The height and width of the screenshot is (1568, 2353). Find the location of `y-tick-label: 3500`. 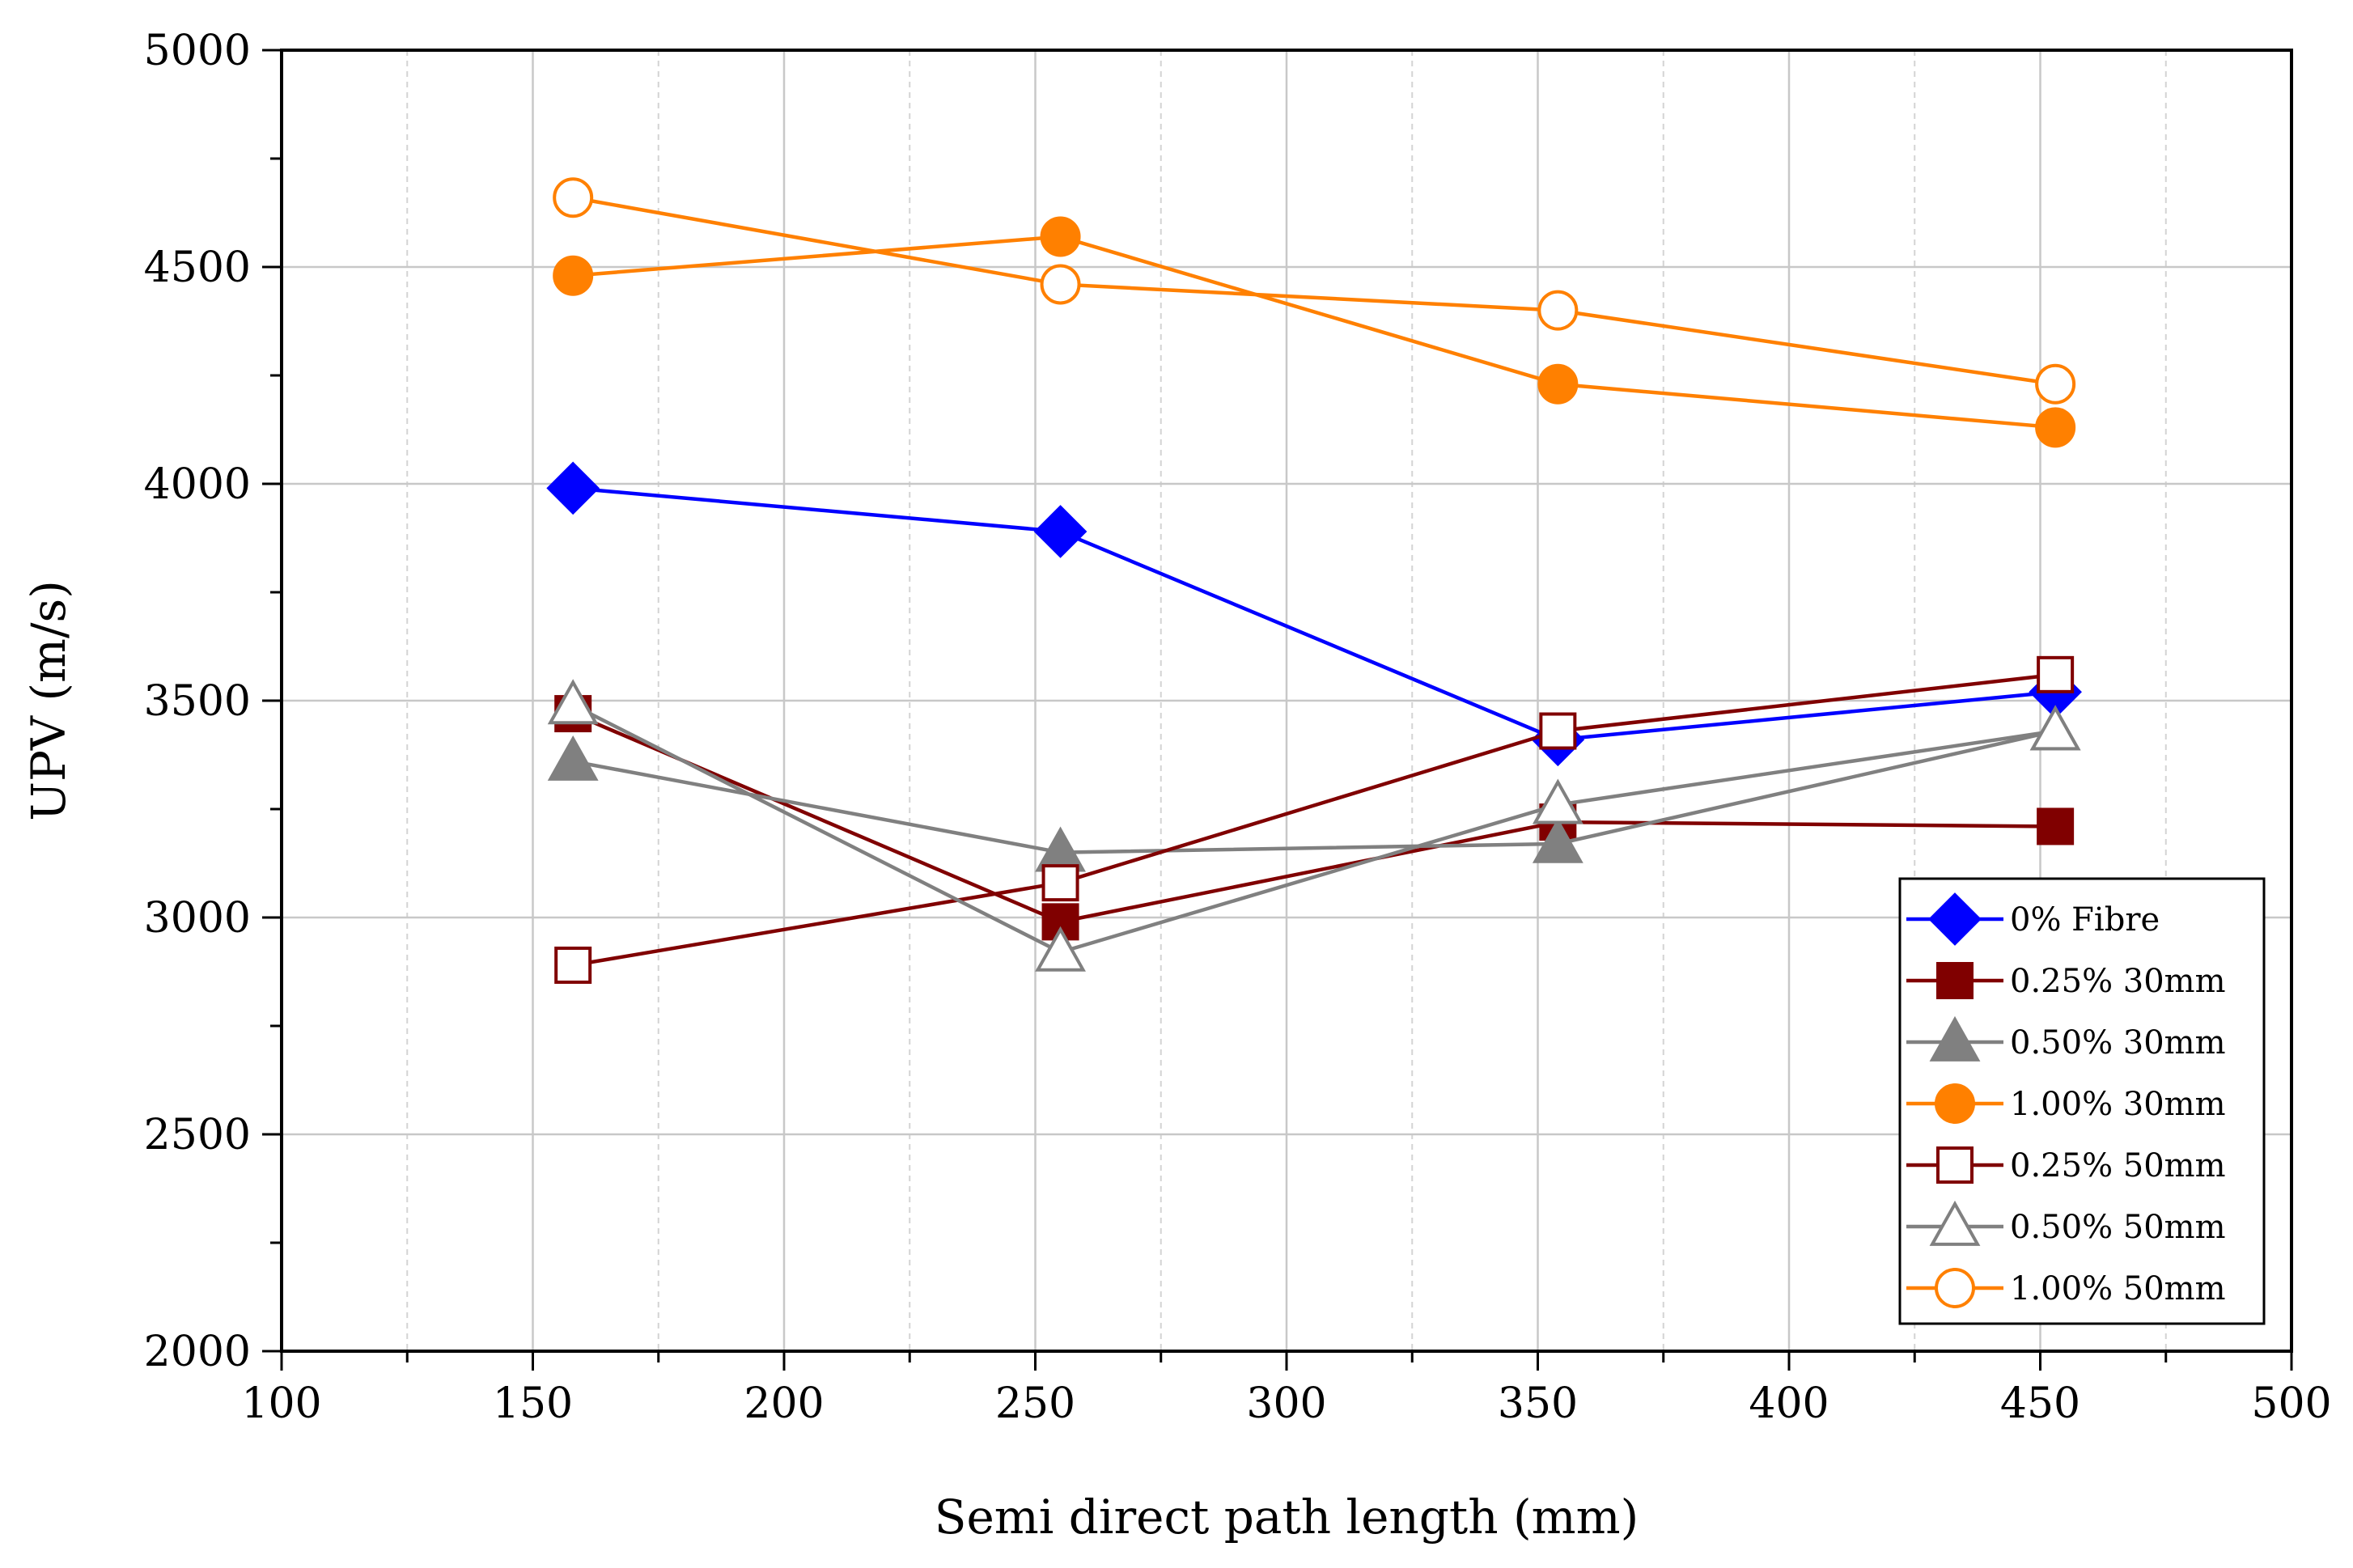

y-tick-label: 3500 is located at coordinates (197, 702).